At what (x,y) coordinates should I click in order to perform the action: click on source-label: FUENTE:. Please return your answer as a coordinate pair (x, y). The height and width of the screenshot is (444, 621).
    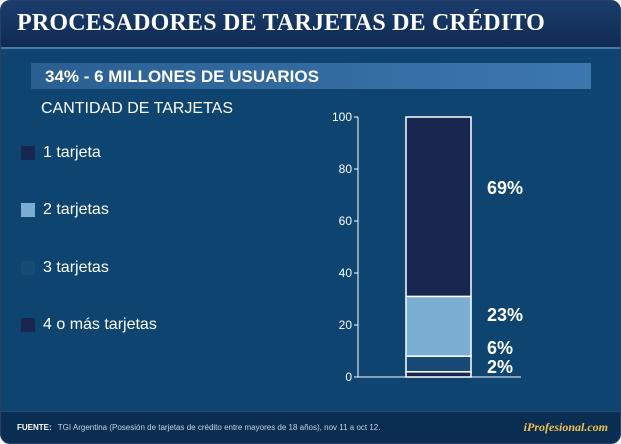
    Looking at the image, I should click on (34, 427).